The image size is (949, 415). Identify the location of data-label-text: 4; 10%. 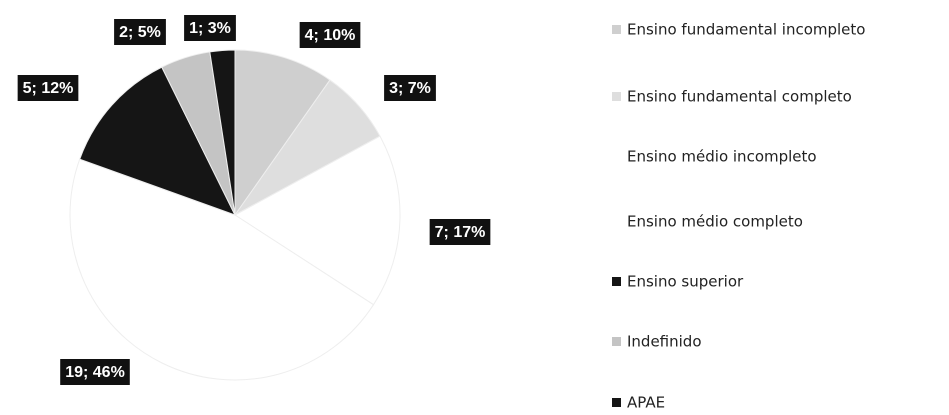
(330, 35).